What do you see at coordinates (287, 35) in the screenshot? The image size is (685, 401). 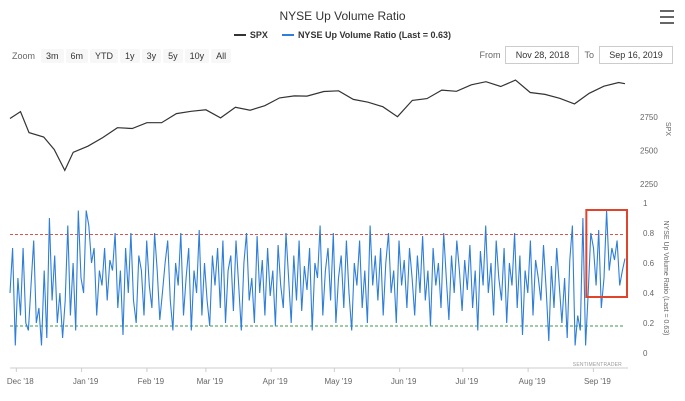 I see `legend-swatch-ratio` at bounding box center [287, 35].